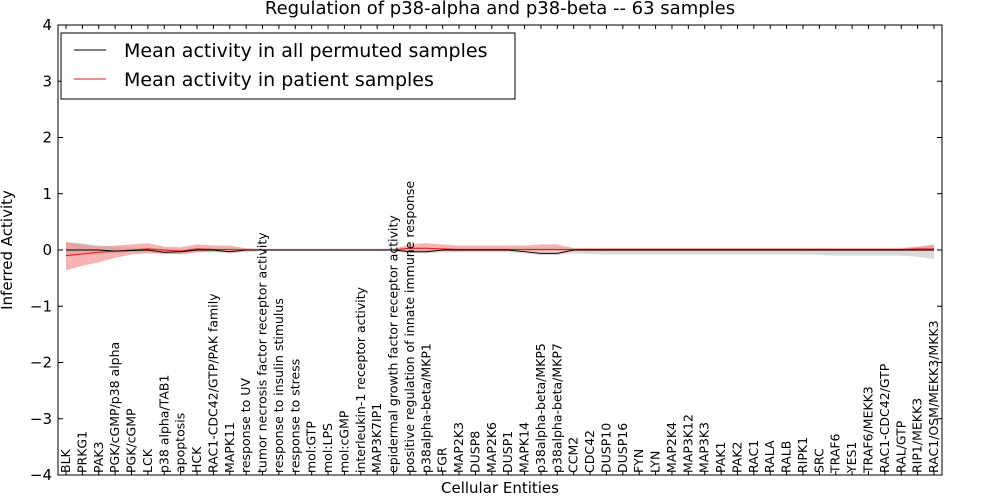 This screenshot has width=1000, height=500. Describe the element at coordinates (47, 138) in the screenshot. I see `y-tick-label: 2` at that location.